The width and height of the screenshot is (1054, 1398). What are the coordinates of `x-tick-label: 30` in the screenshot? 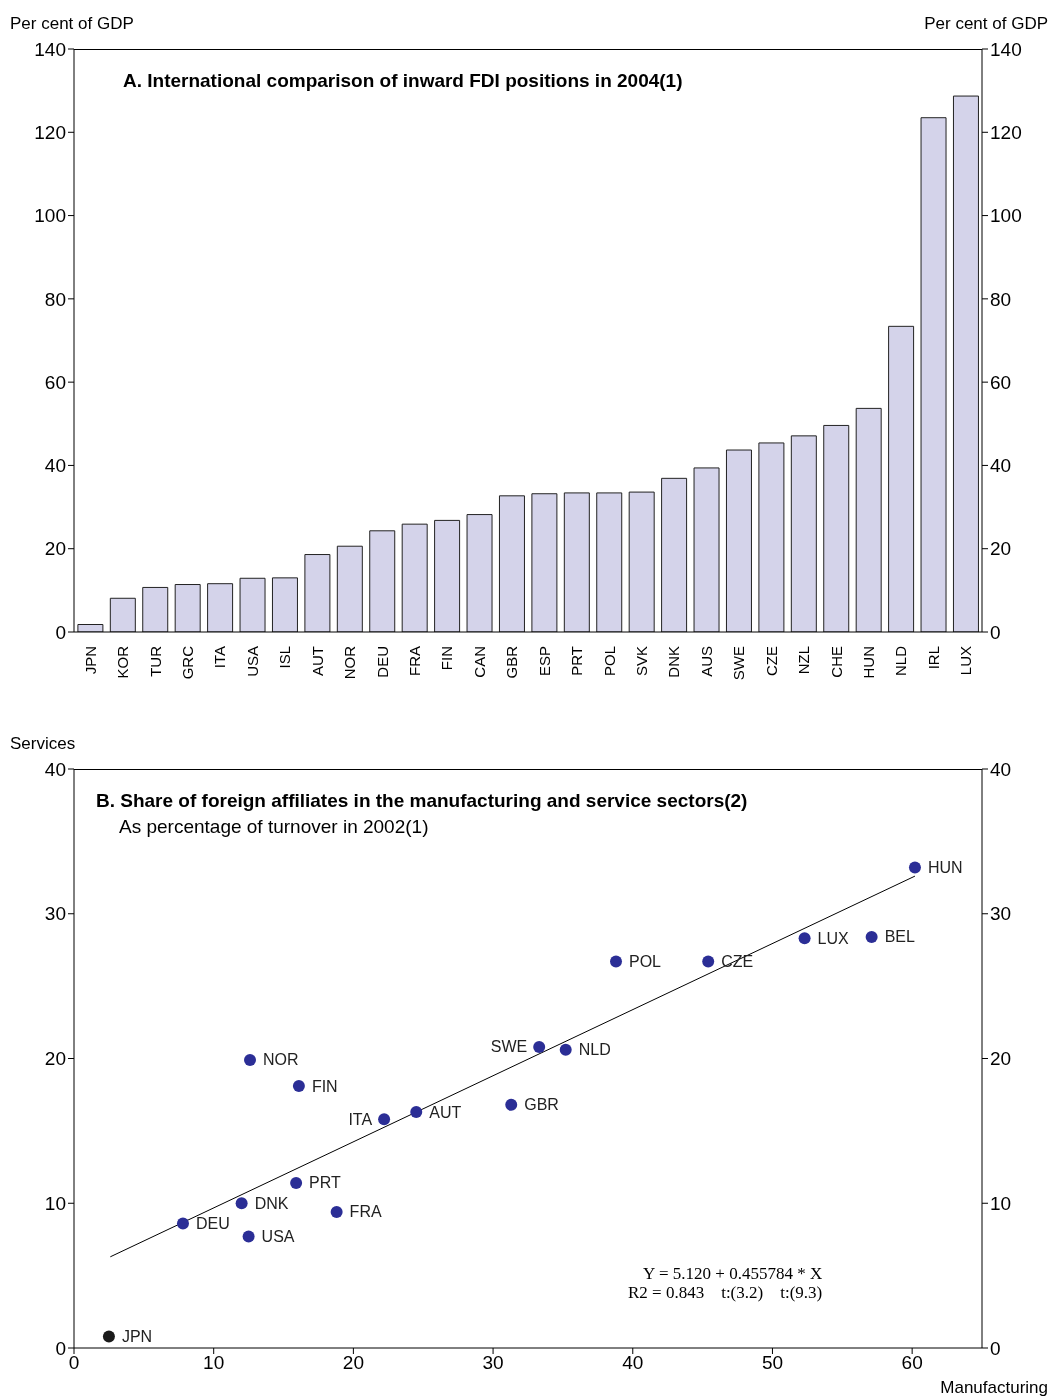 It's located at (493, 1363).